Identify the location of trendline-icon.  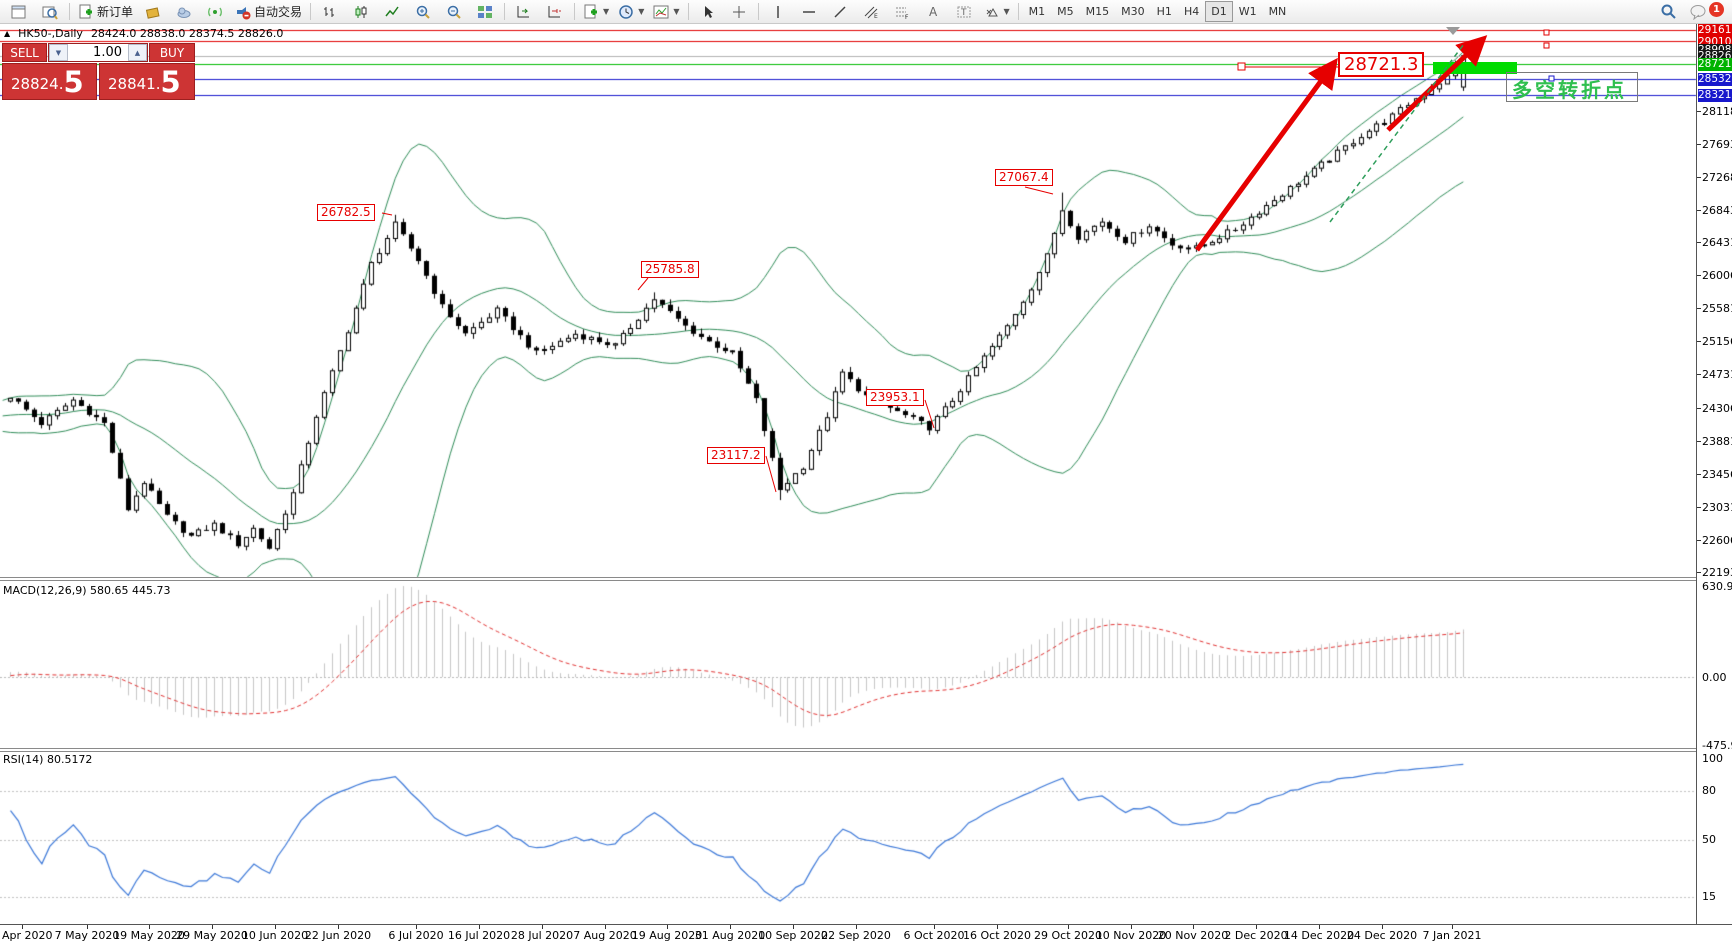
(840, 12).